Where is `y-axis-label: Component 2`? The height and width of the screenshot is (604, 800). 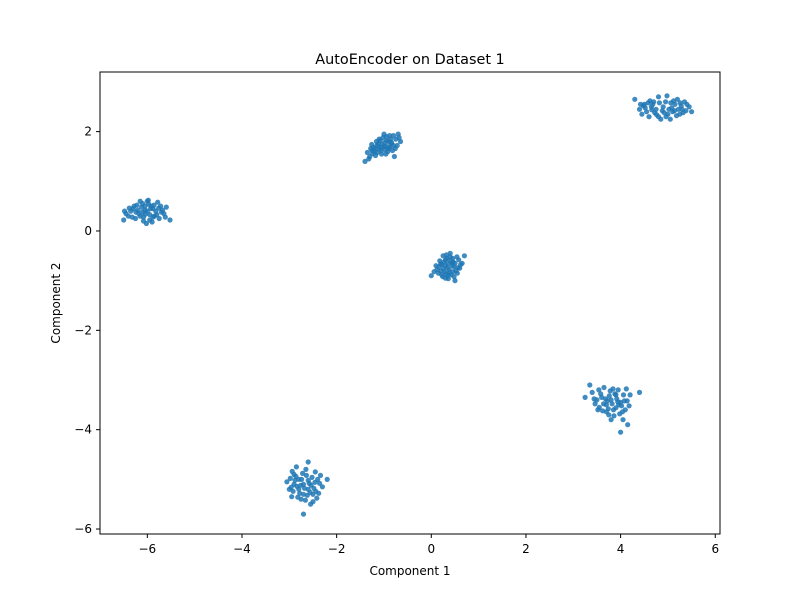
y-axis-label: Component 2 is located at coordinates (56, 302).